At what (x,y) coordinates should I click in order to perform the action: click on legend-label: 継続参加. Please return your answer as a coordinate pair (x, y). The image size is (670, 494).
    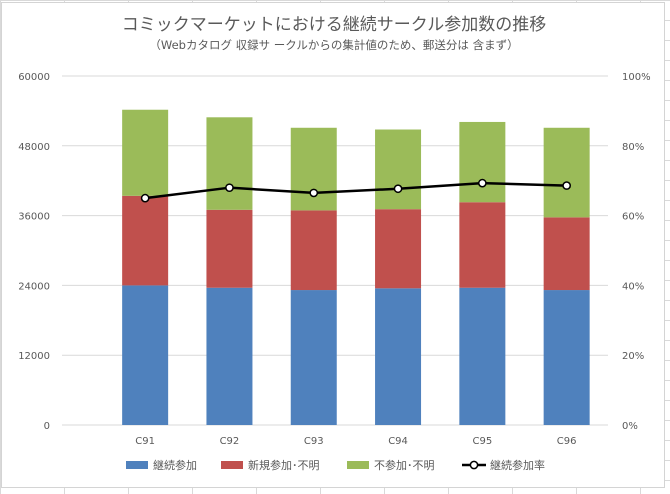
    Looking at the image, I should click on (175, 465).